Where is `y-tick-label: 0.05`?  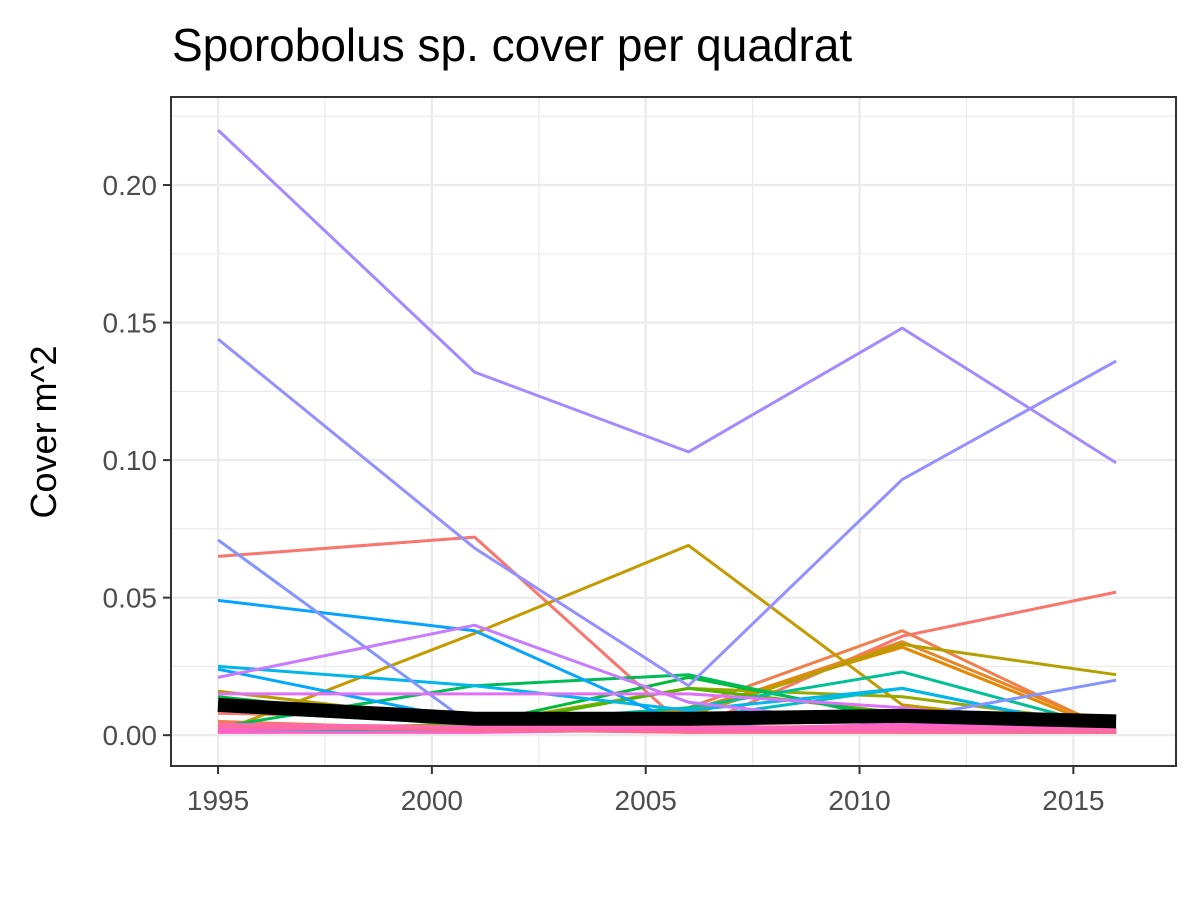 y-tick-label: 0.05 is located at coordinates (130, 598).